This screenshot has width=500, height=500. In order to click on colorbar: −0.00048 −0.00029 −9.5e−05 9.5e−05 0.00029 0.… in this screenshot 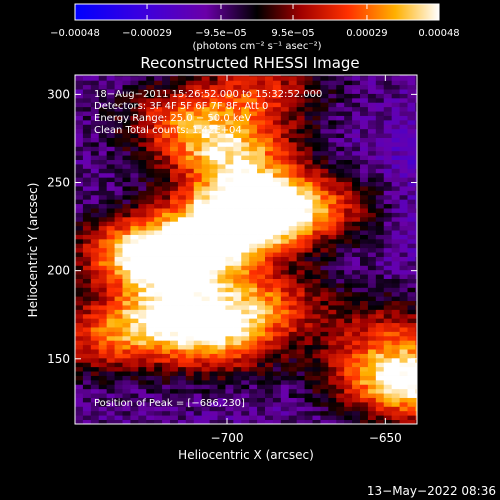, I will do `click(255, 27)`.